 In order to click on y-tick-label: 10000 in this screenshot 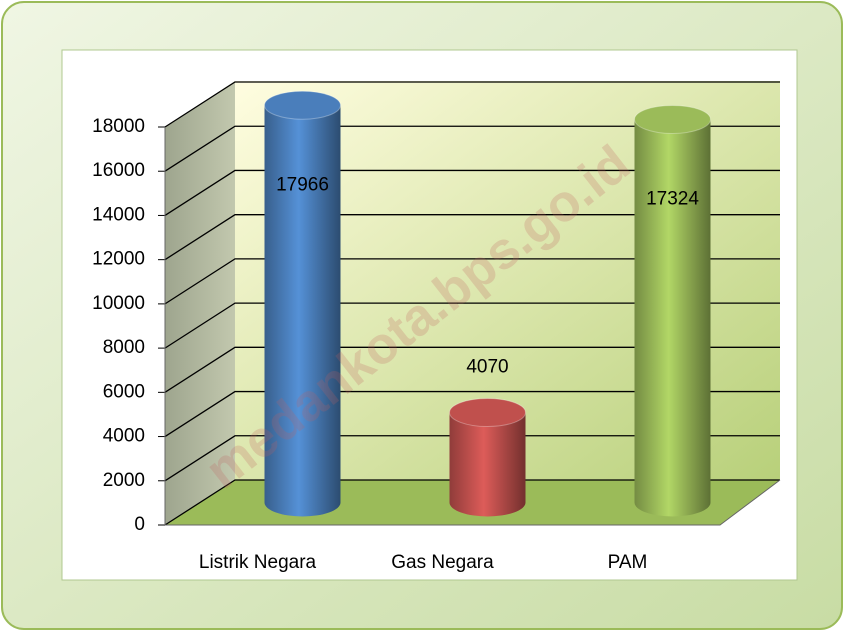, I will do `click(118, 303)`.